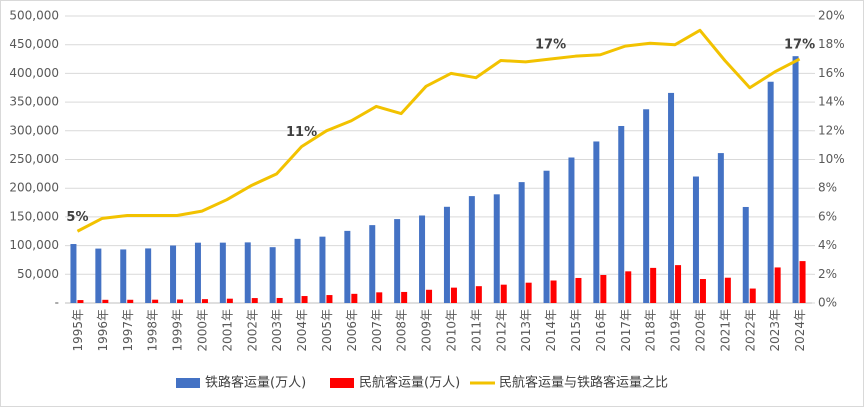  I want to click on x-tick-label: 2000年, so click(202, 330).